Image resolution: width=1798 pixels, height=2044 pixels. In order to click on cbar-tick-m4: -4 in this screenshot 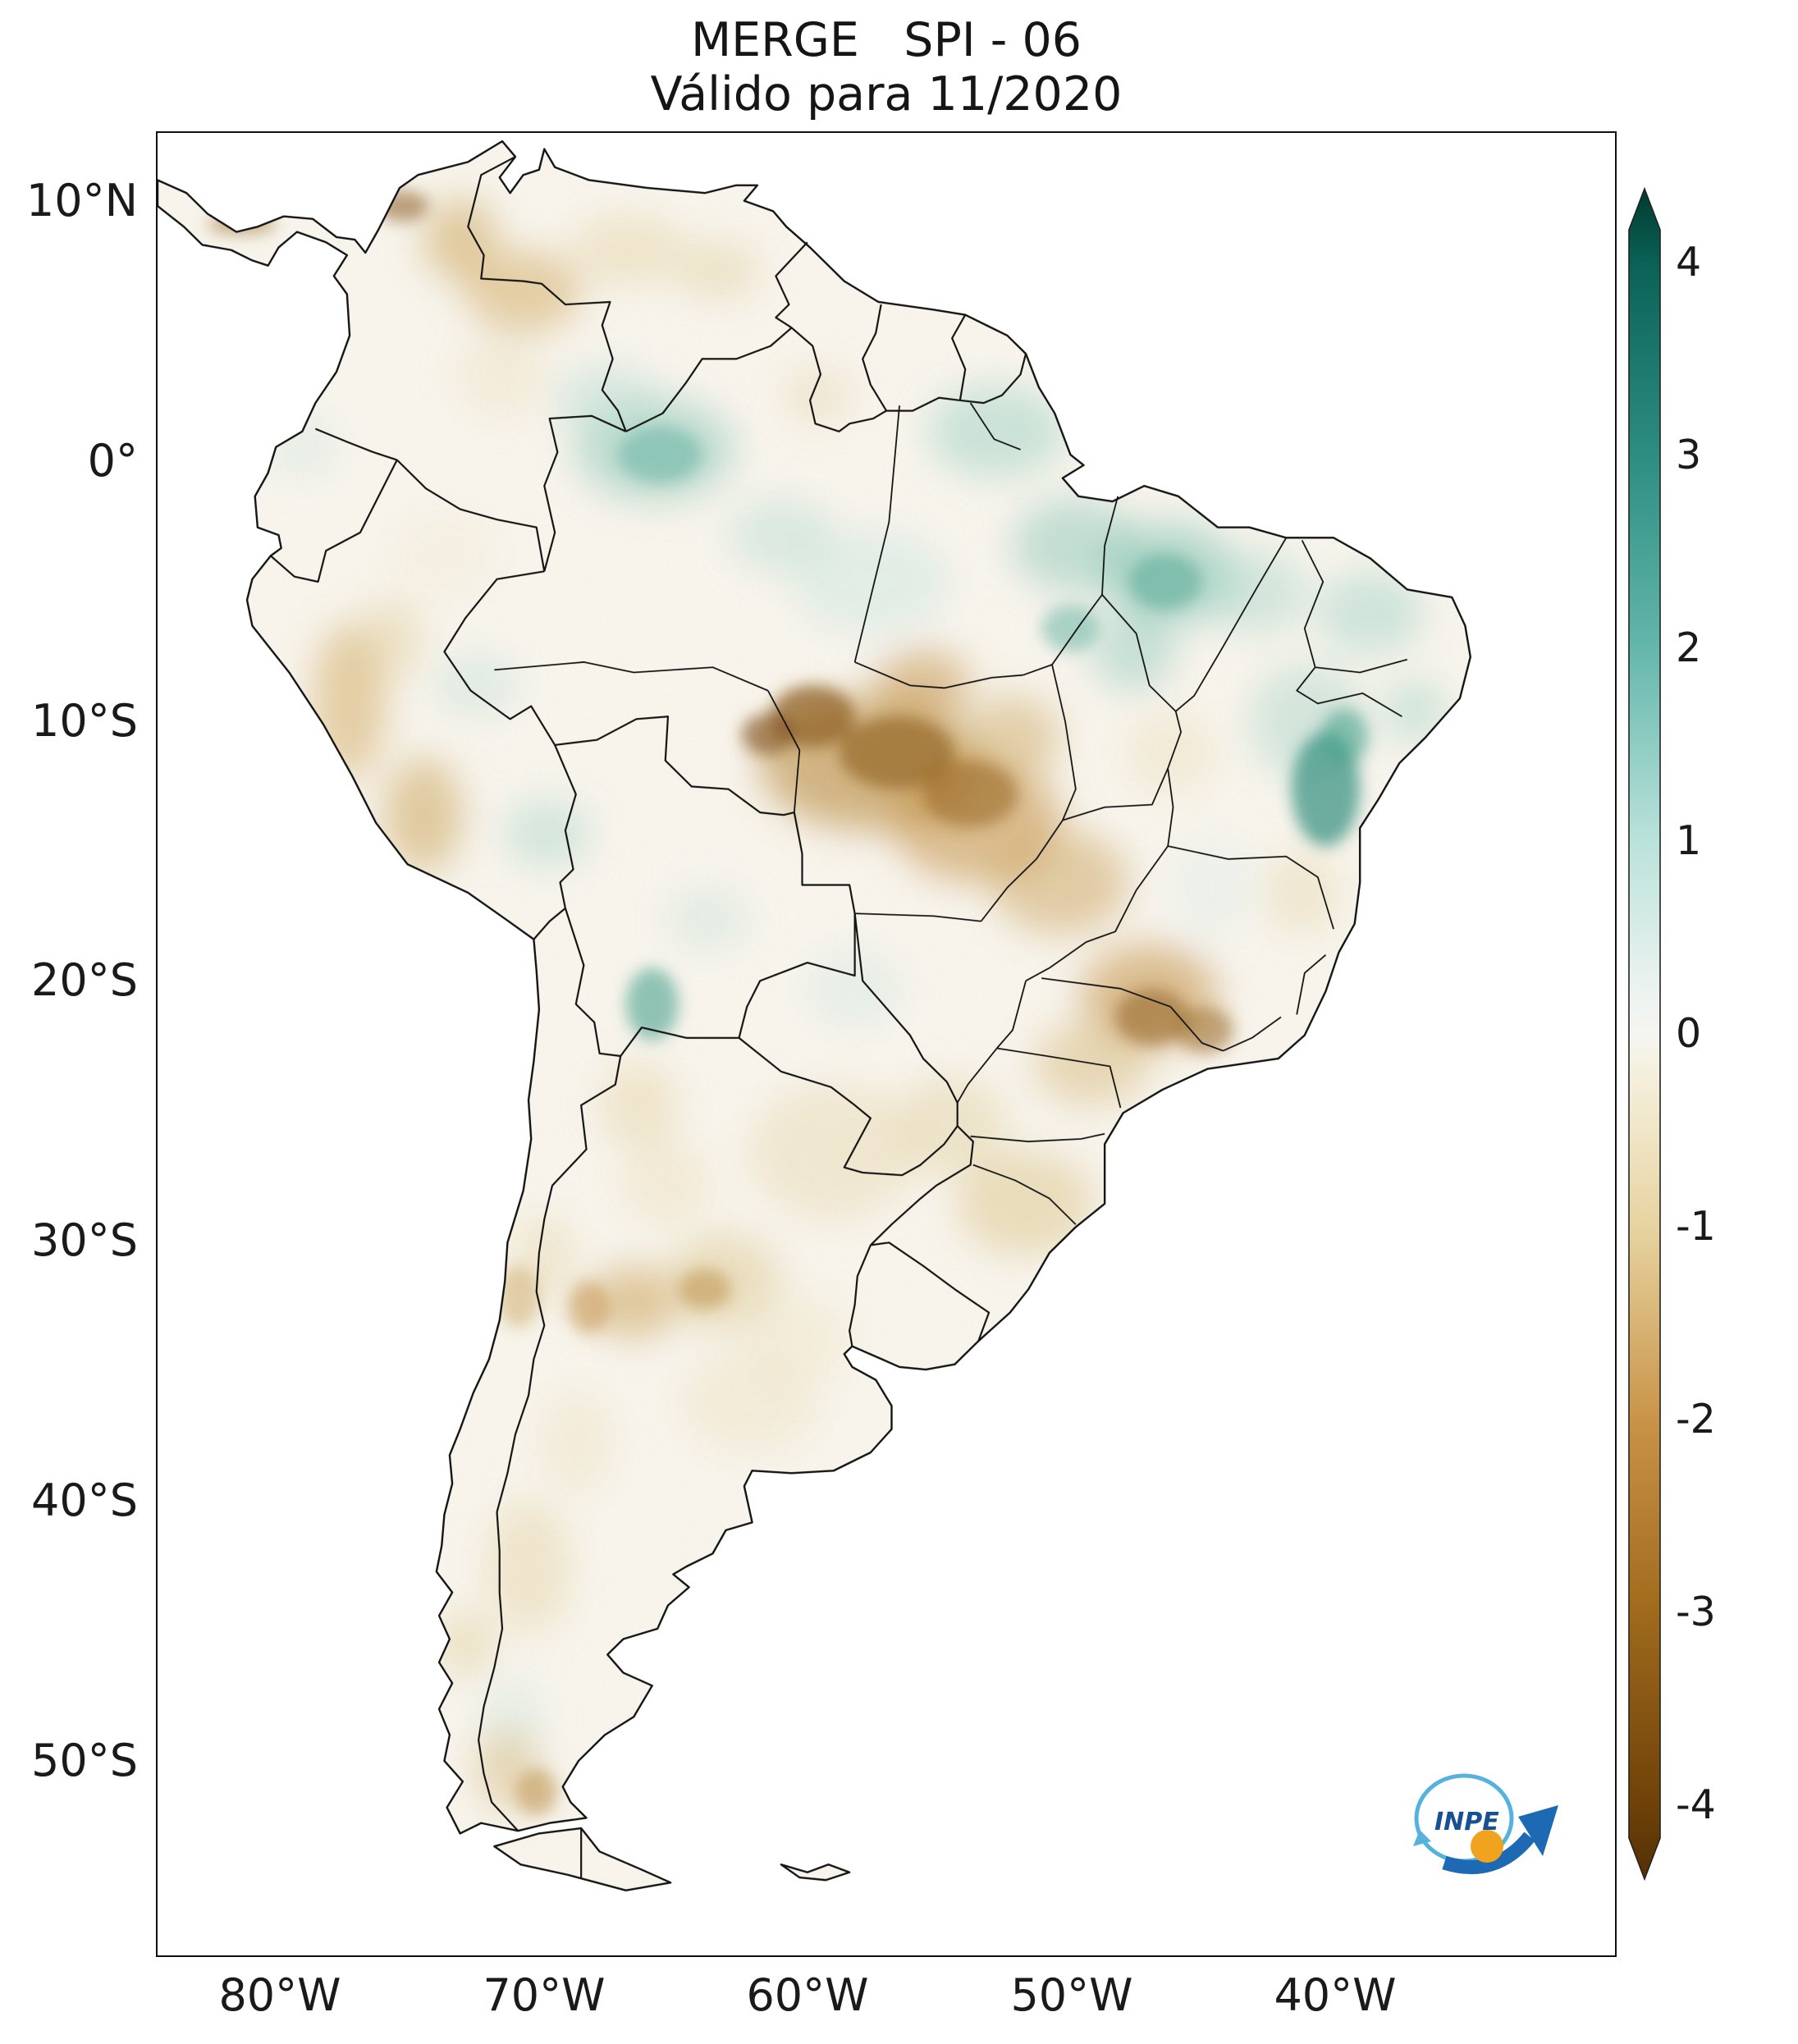, I will do `click(1696, 1804)`.